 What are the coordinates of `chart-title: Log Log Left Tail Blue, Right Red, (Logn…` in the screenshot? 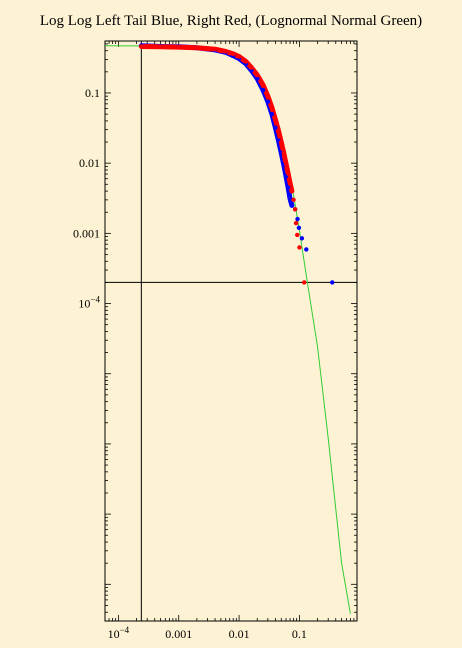 It's located at (231, 21).